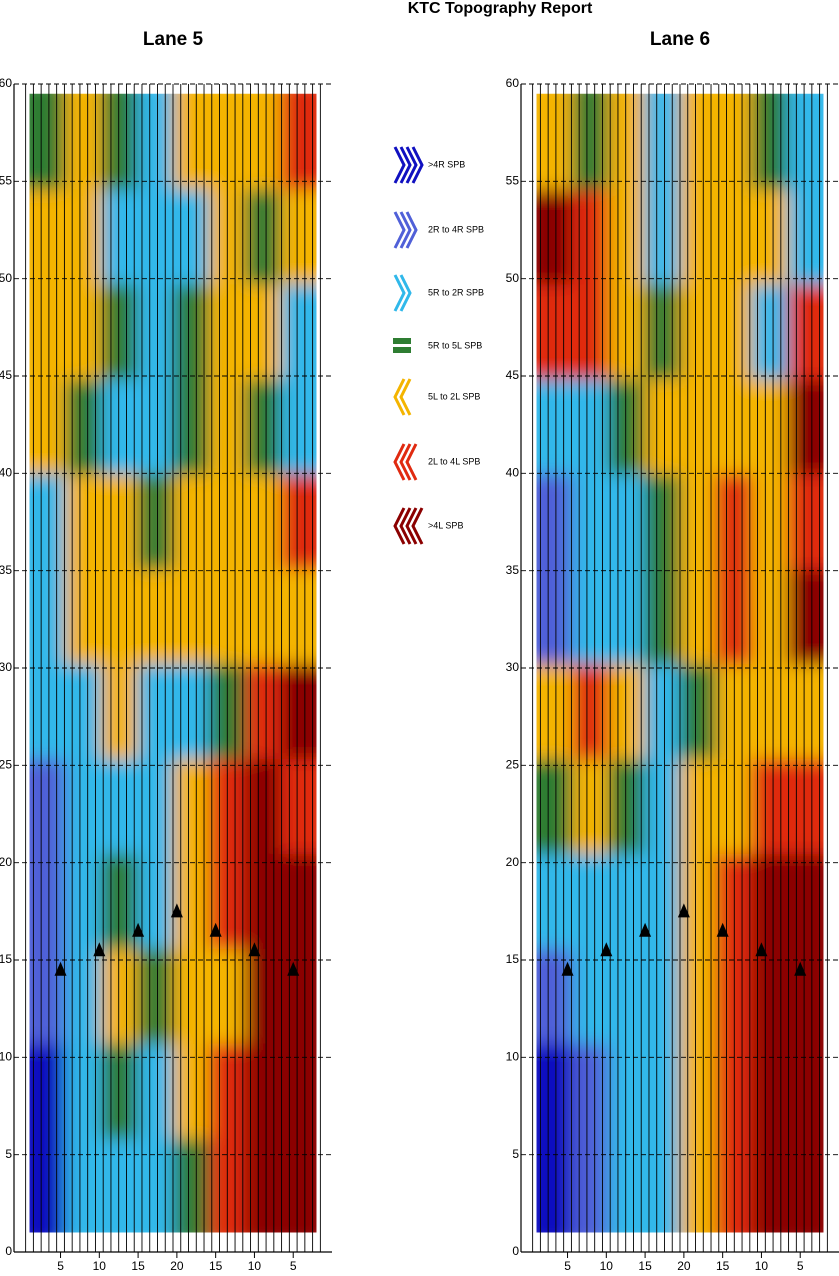 This screenshot has width=839, height=1276. What do you see at coordinates (456, 229) in the screenshot?
I see `legend-label: 2R to 4R SPB` at bounding box center [456, 229].